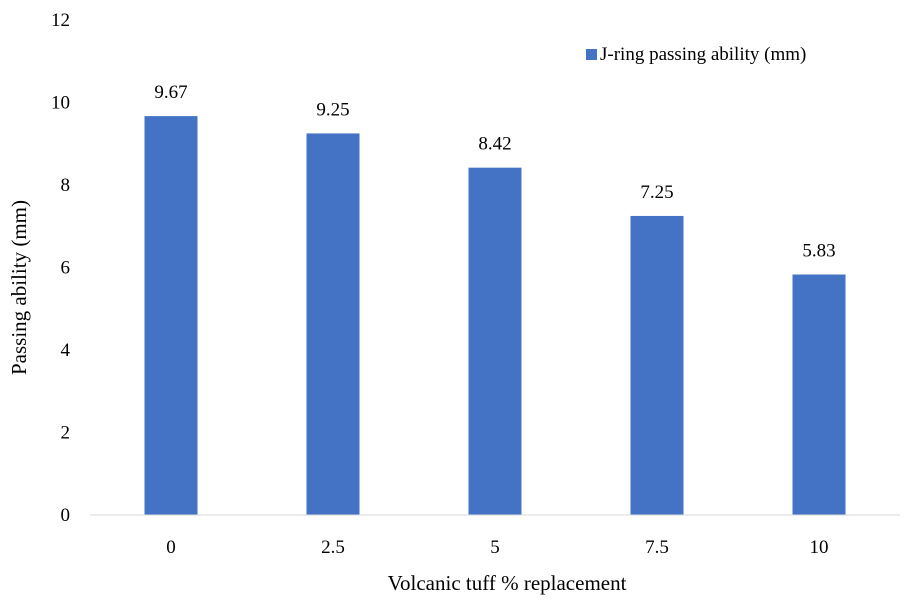 This screenshot has width=923, height=601. I want to click on y-axis-title: Passing ability (mm), so click(19, 287).